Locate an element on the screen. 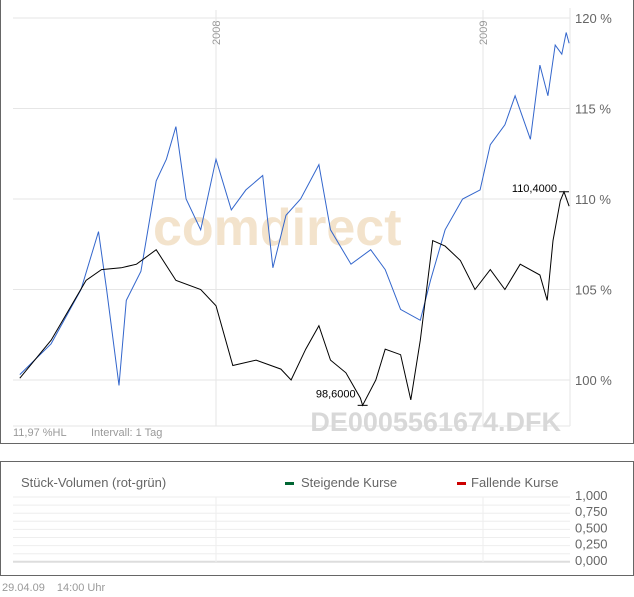 This screenshot has height=597, width=634. watermark: comdirect is located at coordinates (277, 228).